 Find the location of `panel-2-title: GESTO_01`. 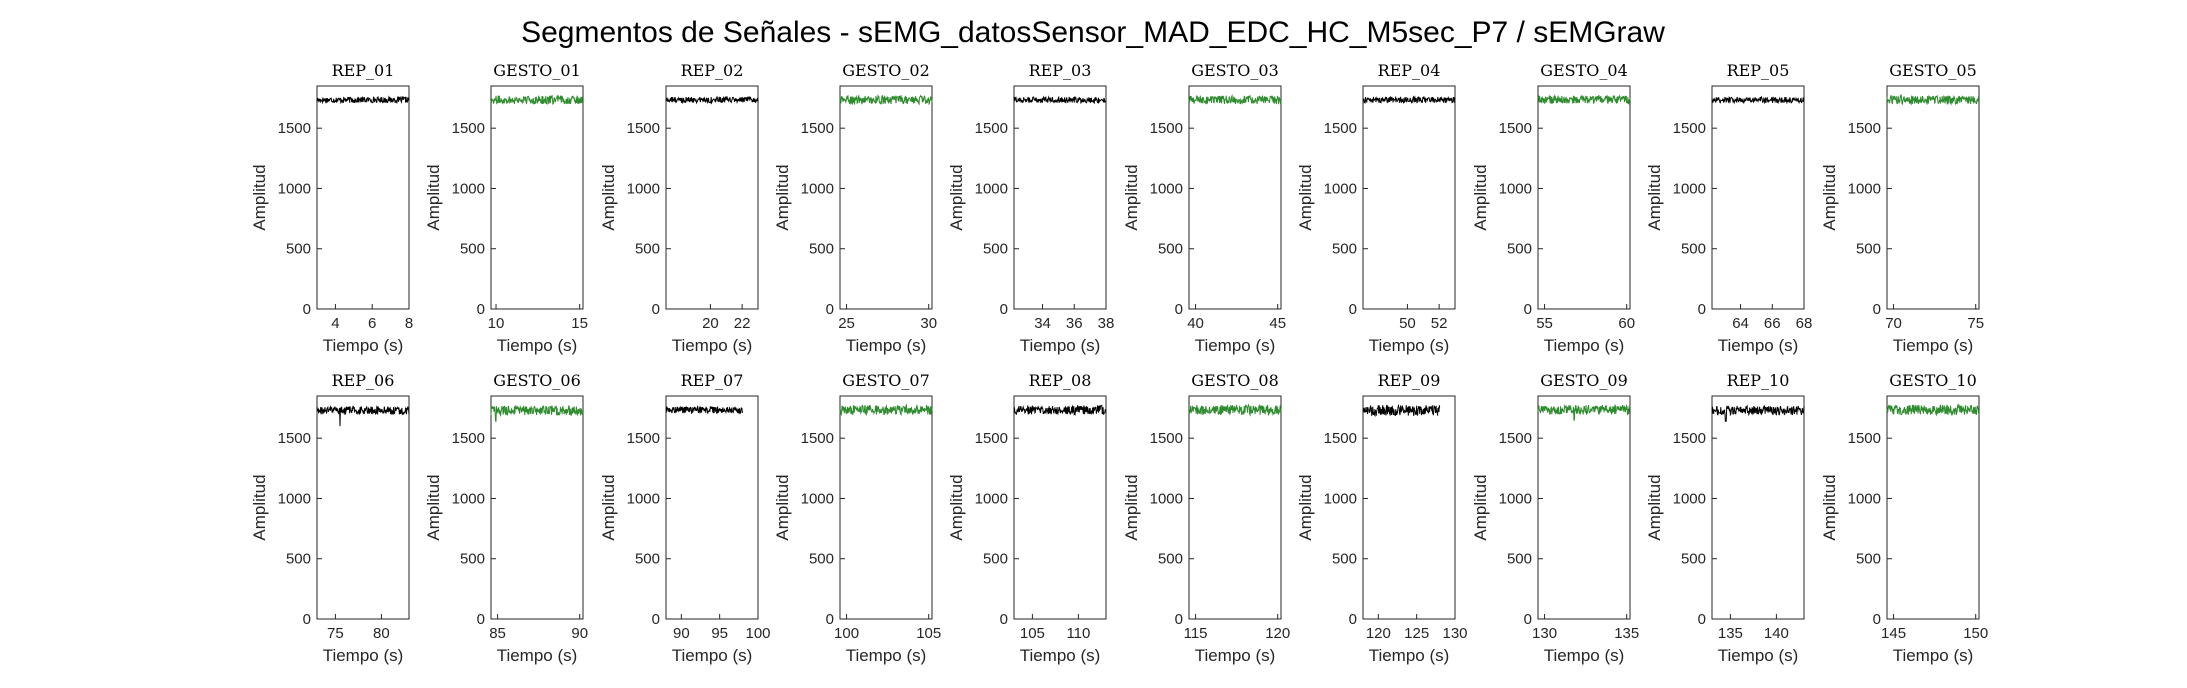

panel-2-title: GESTO_01 is located at coordinates (537, 70).